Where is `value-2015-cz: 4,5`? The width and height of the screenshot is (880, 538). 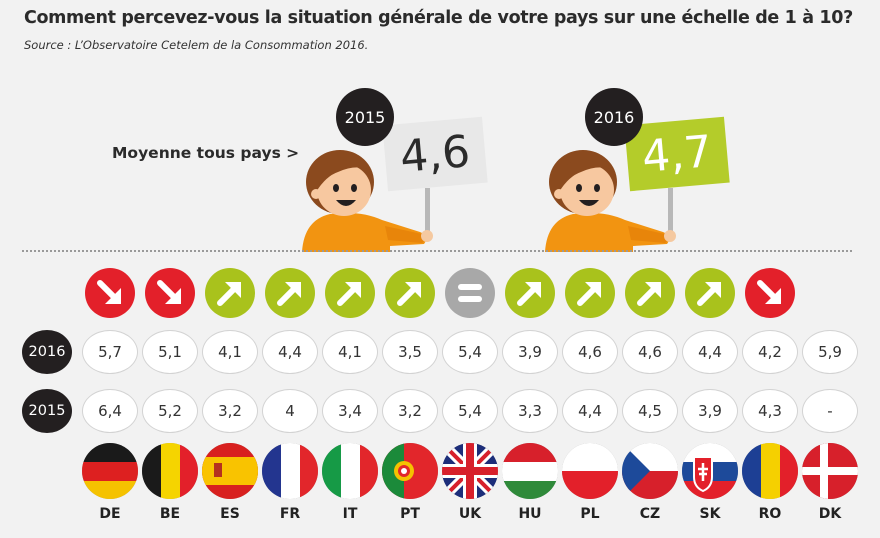 value-2015-cz: 4,5 is located at coordinates (650, 411).